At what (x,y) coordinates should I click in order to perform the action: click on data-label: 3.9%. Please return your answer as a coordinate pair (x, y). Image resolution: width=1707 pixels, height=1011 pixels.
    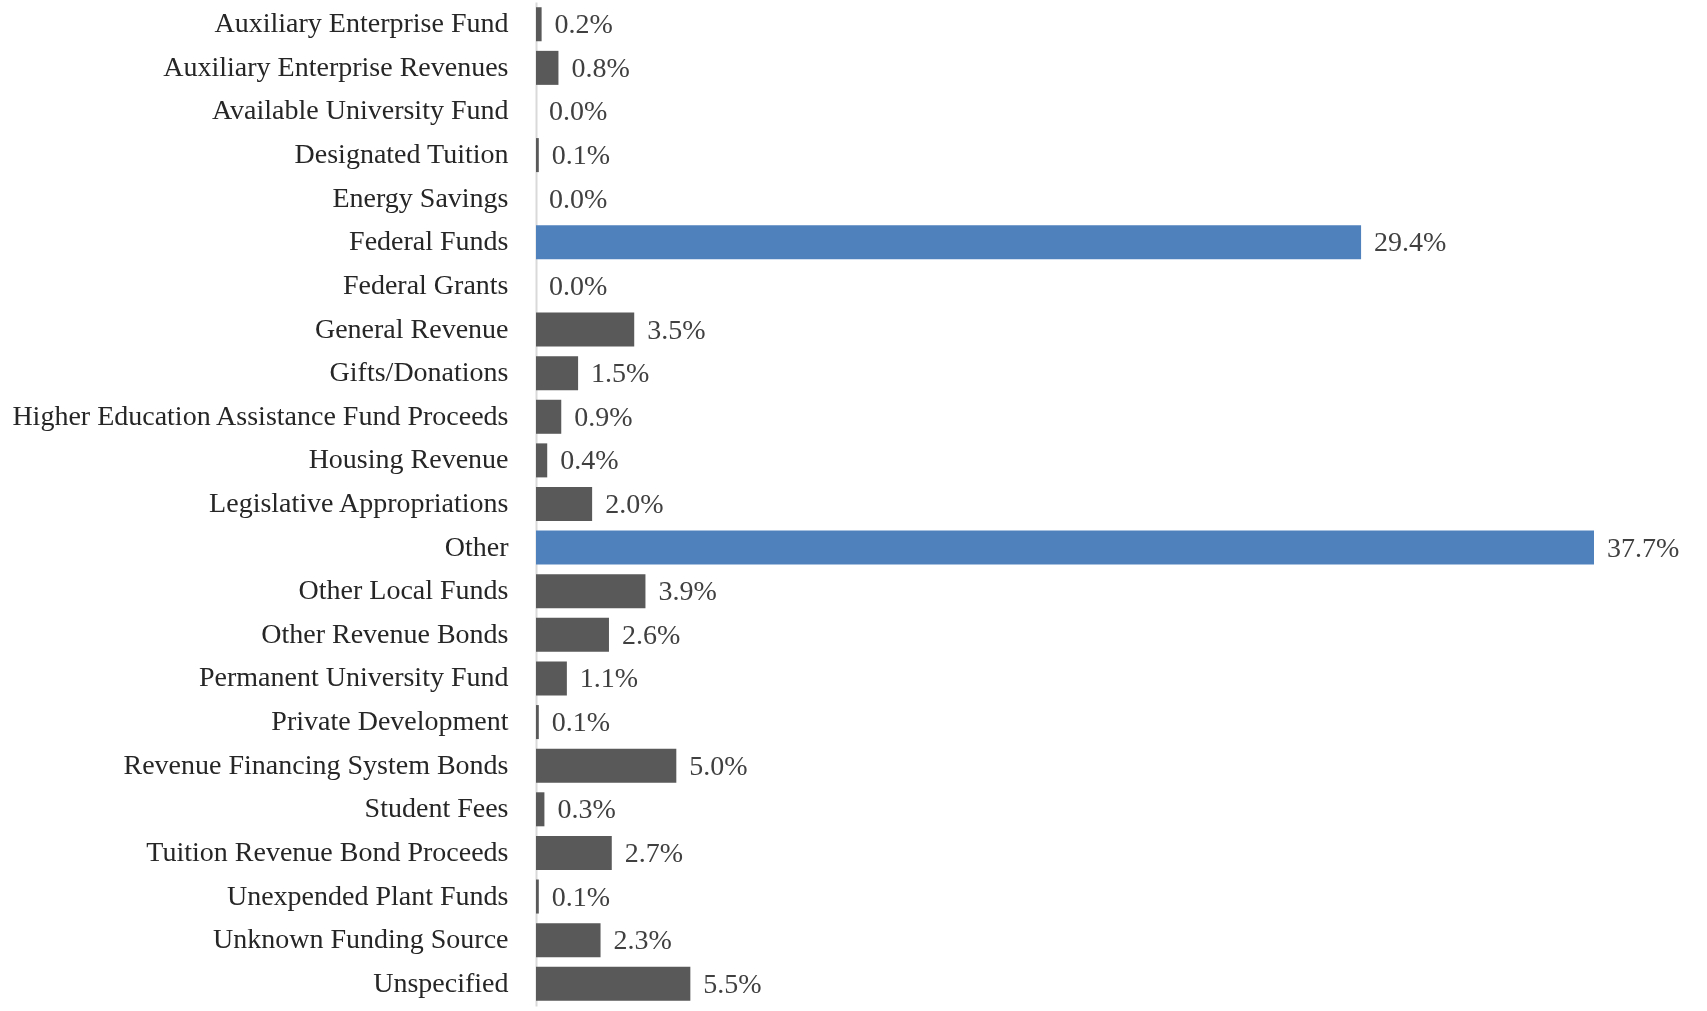
    Looking at the image, I should click on (687, 591).